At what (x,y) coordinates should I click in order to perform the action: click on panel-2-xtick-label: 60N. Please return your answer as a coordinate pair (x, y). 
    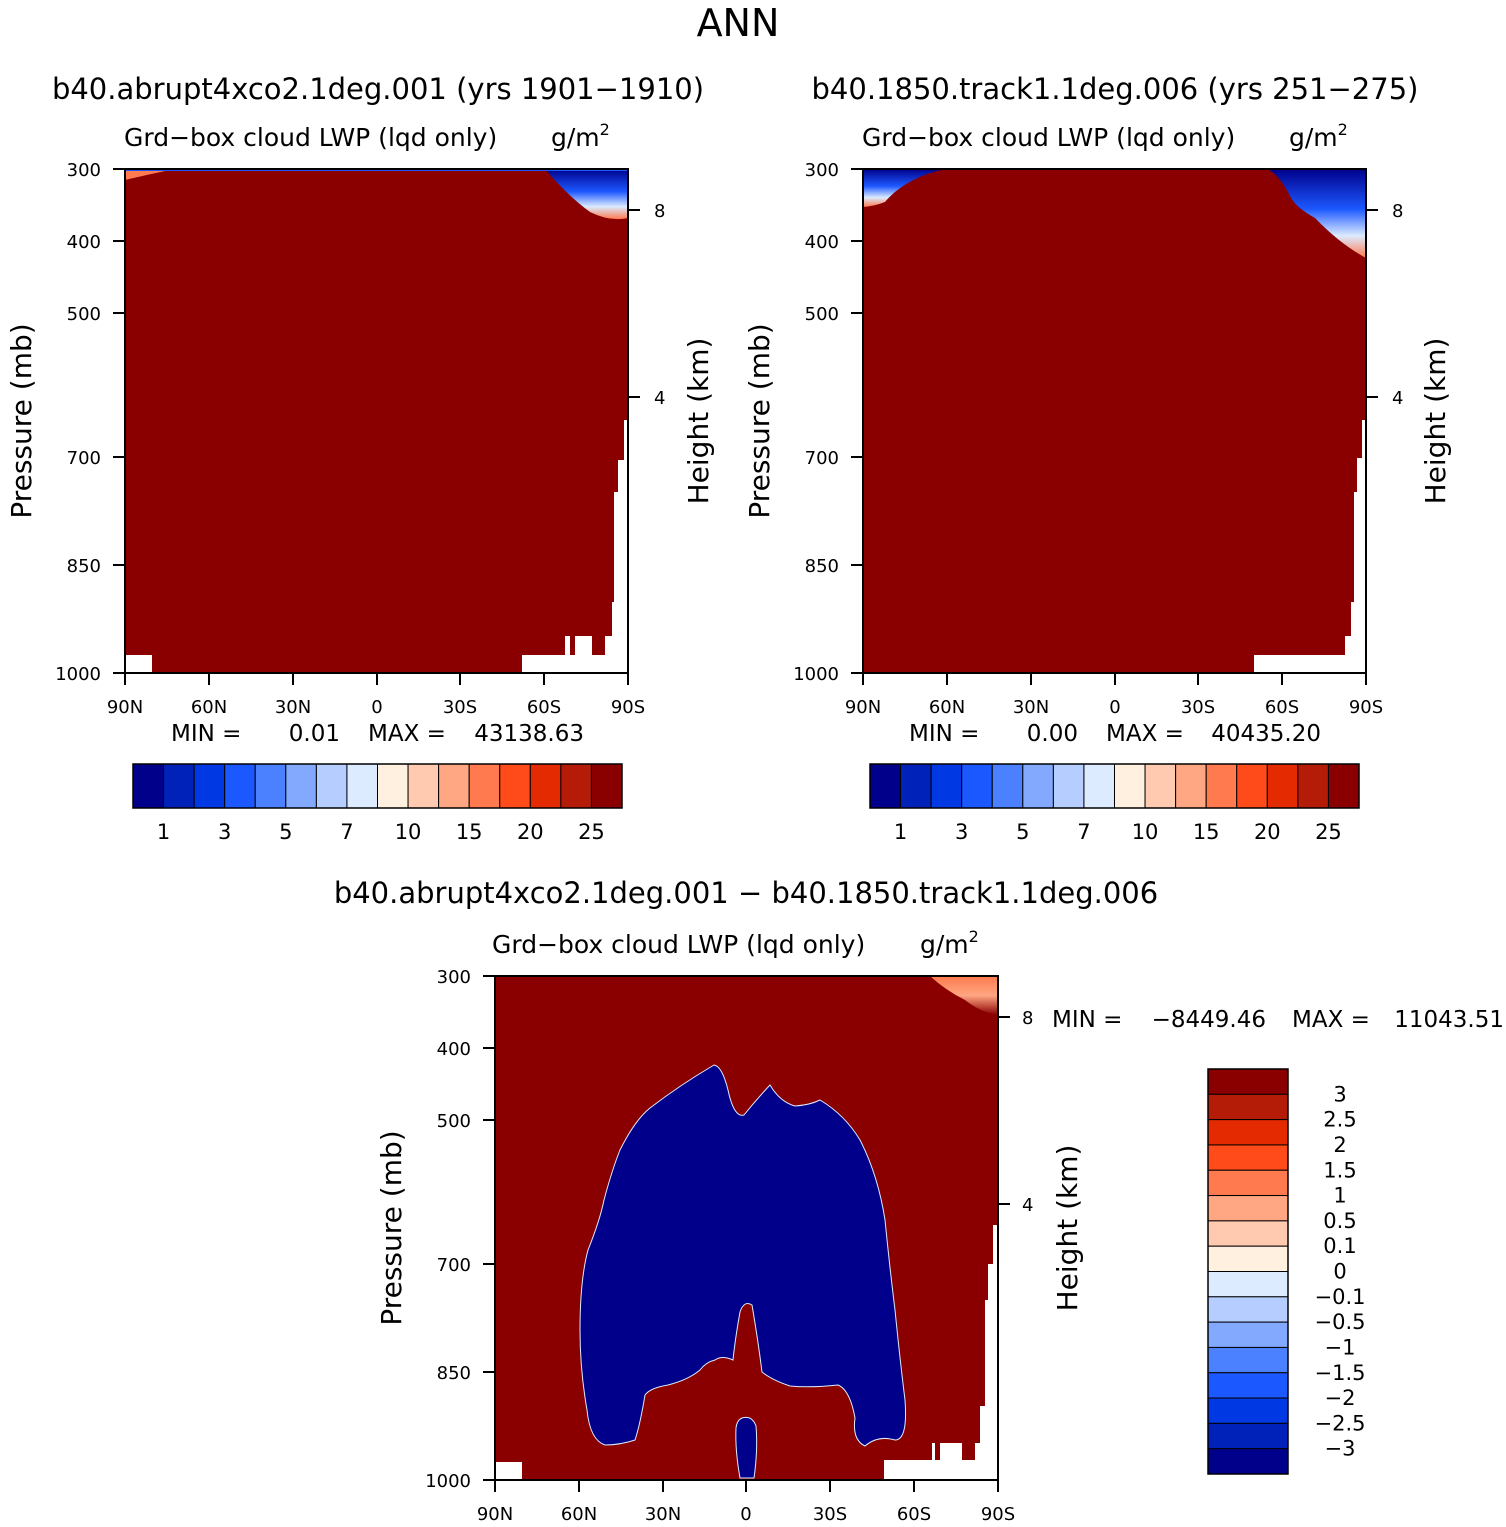
    Looking at the image, I should click on (947, 707).